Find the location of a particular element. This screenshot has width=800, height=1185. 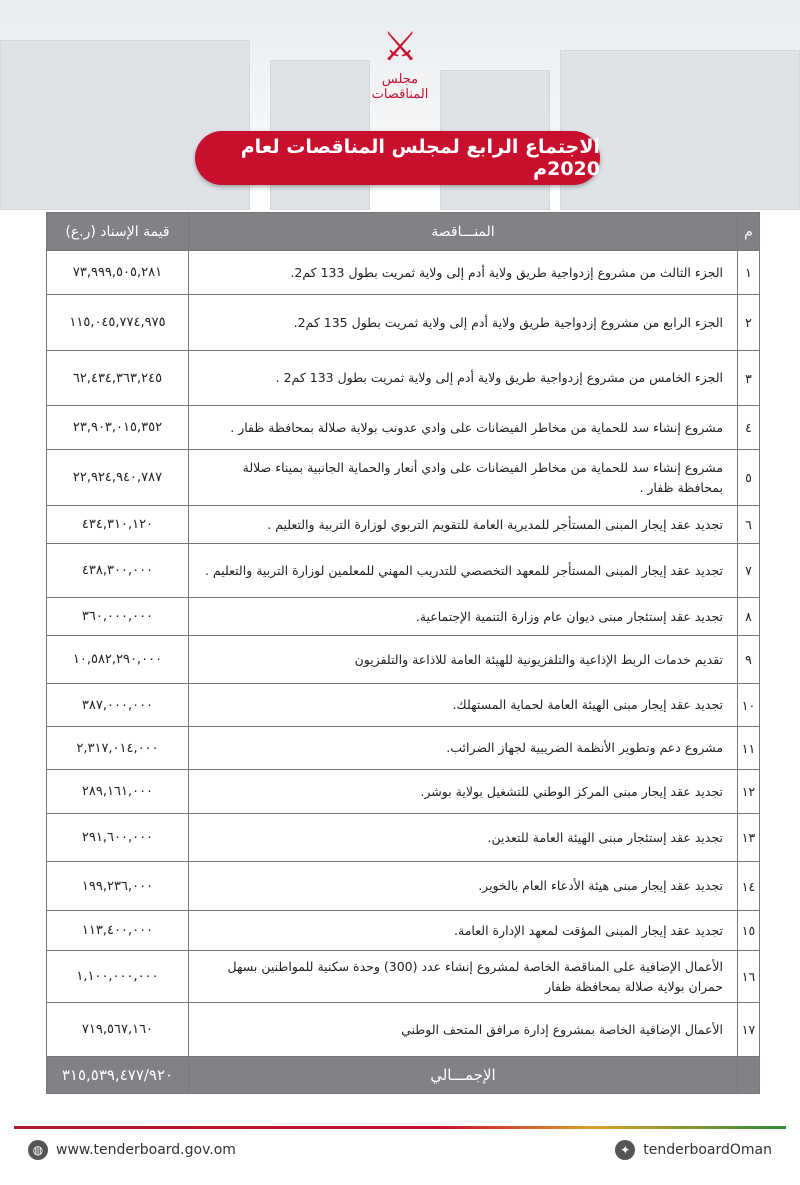

award-value: ٢٩١,٦٠٠,٠٠٠ is located at coordinates (117, 837).